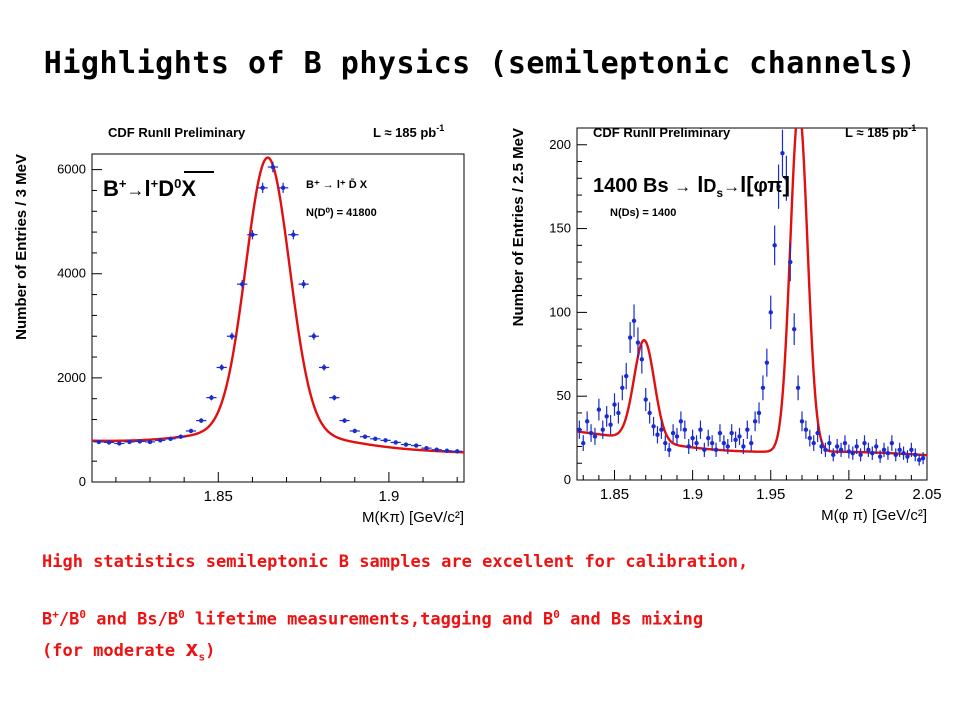 The image size is (960, 720). Describe the element at coordinates (413, 517) in the screenshot. I see `x-axis-label: M(Kπ) [GeV/c²]` at that location.